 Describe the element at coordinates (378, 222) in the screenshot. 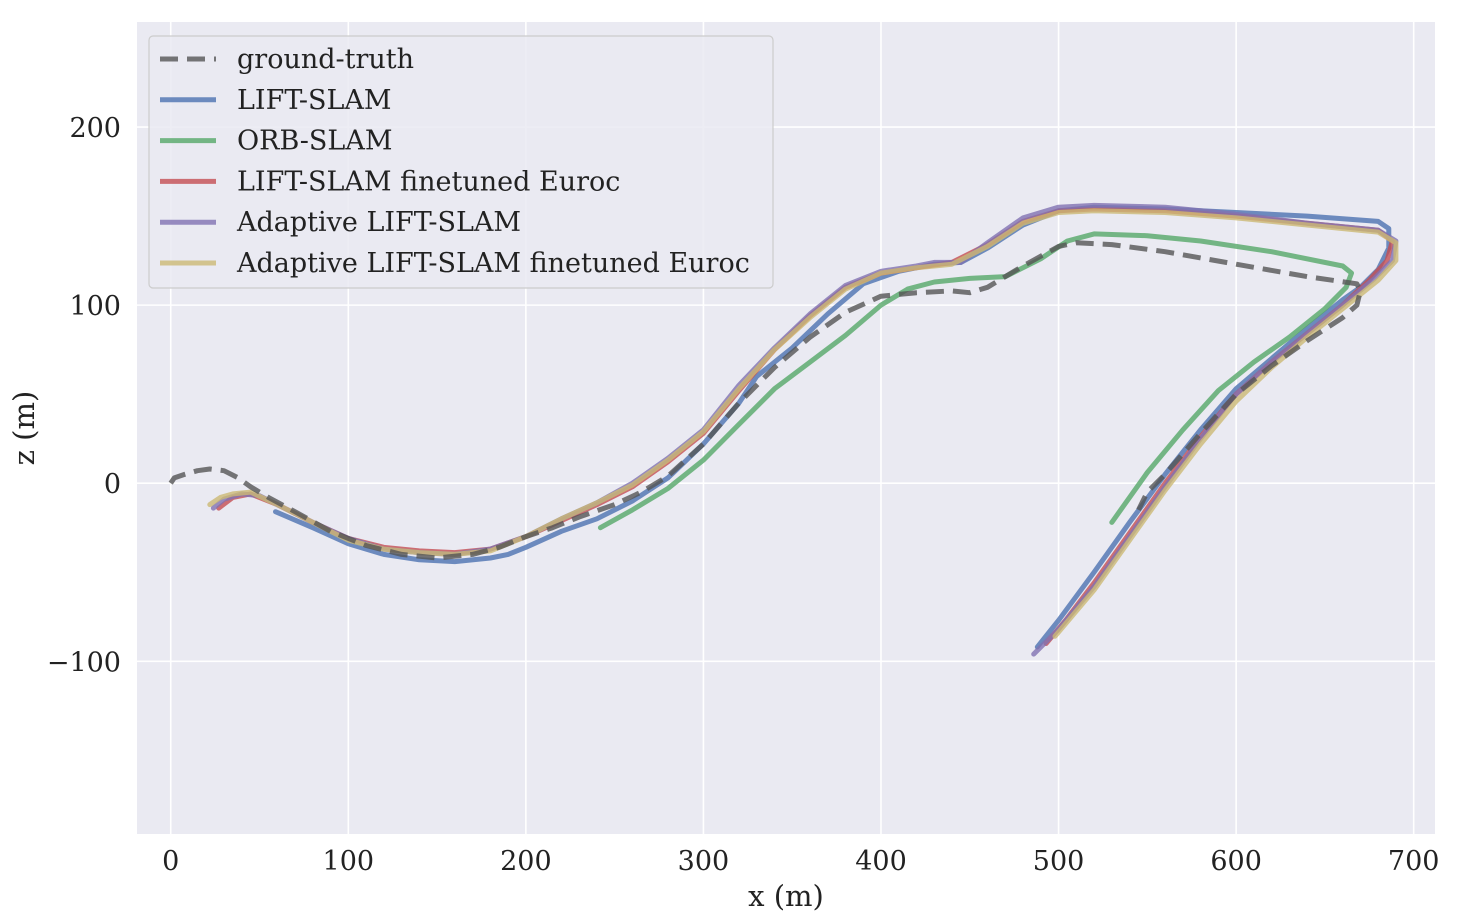

I see `legend-label-4: Adaptive LIFT-SLAM` at that location.